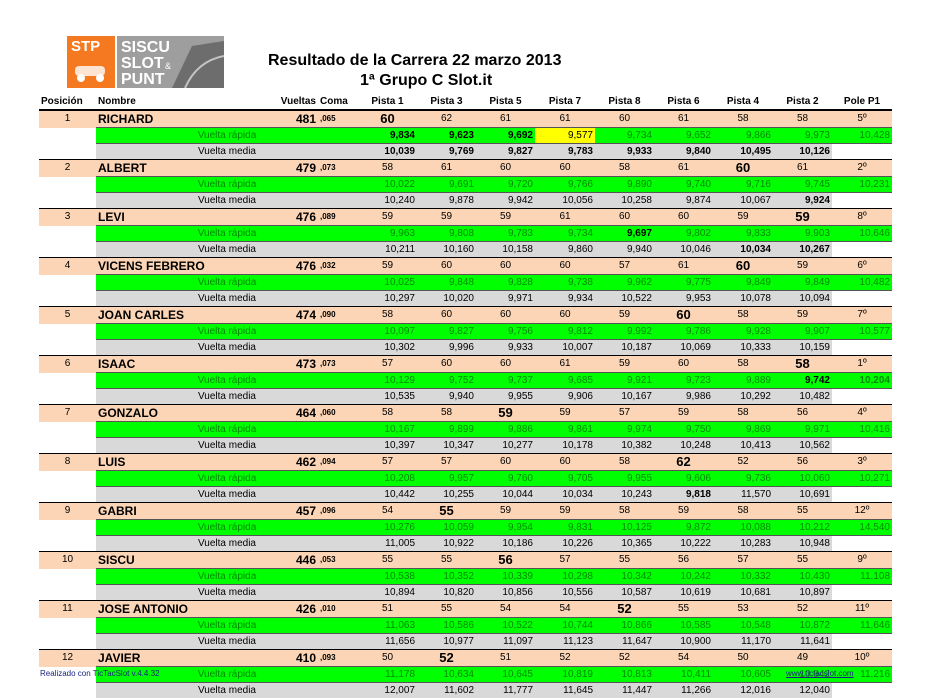 The width and height of the screenshot is (931, 698). What do you see at coordinates (862, 462) in the screenshot?
I see `pole-position-cell: 3º` at bounding box center [862, 462].